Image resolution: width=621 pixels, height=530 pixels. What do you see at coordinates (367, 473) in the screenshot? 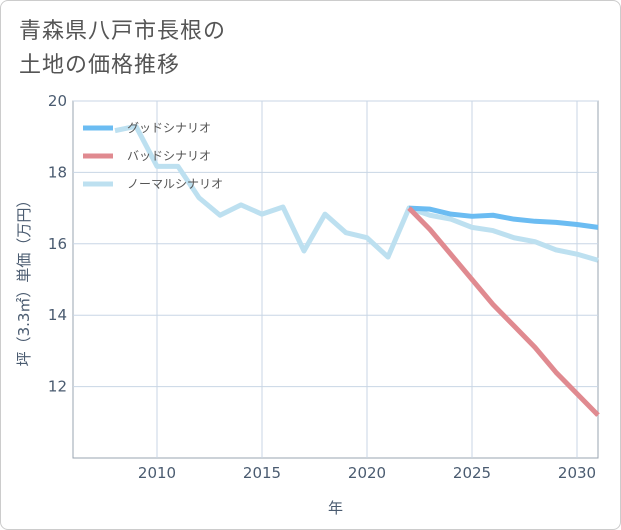
I see `x-tick-label: 2020` at bounding box center [367, 473].